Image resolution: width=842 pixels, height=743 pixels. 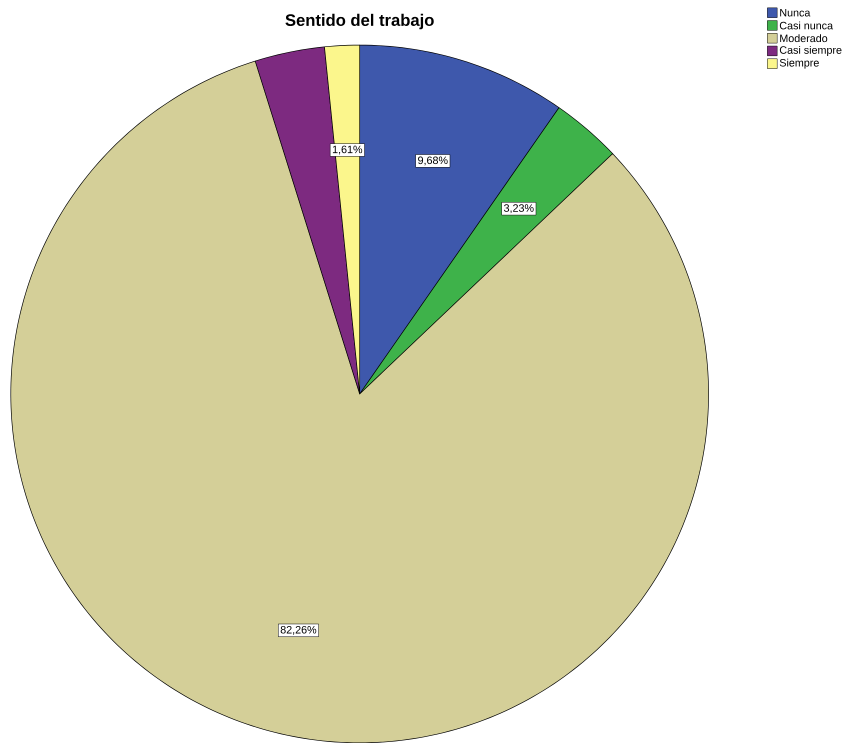 What do you see at coordinates (807, 25) in the screenshot?
I see `legend-label: Casi nunca` at bounding box center [807, 25].